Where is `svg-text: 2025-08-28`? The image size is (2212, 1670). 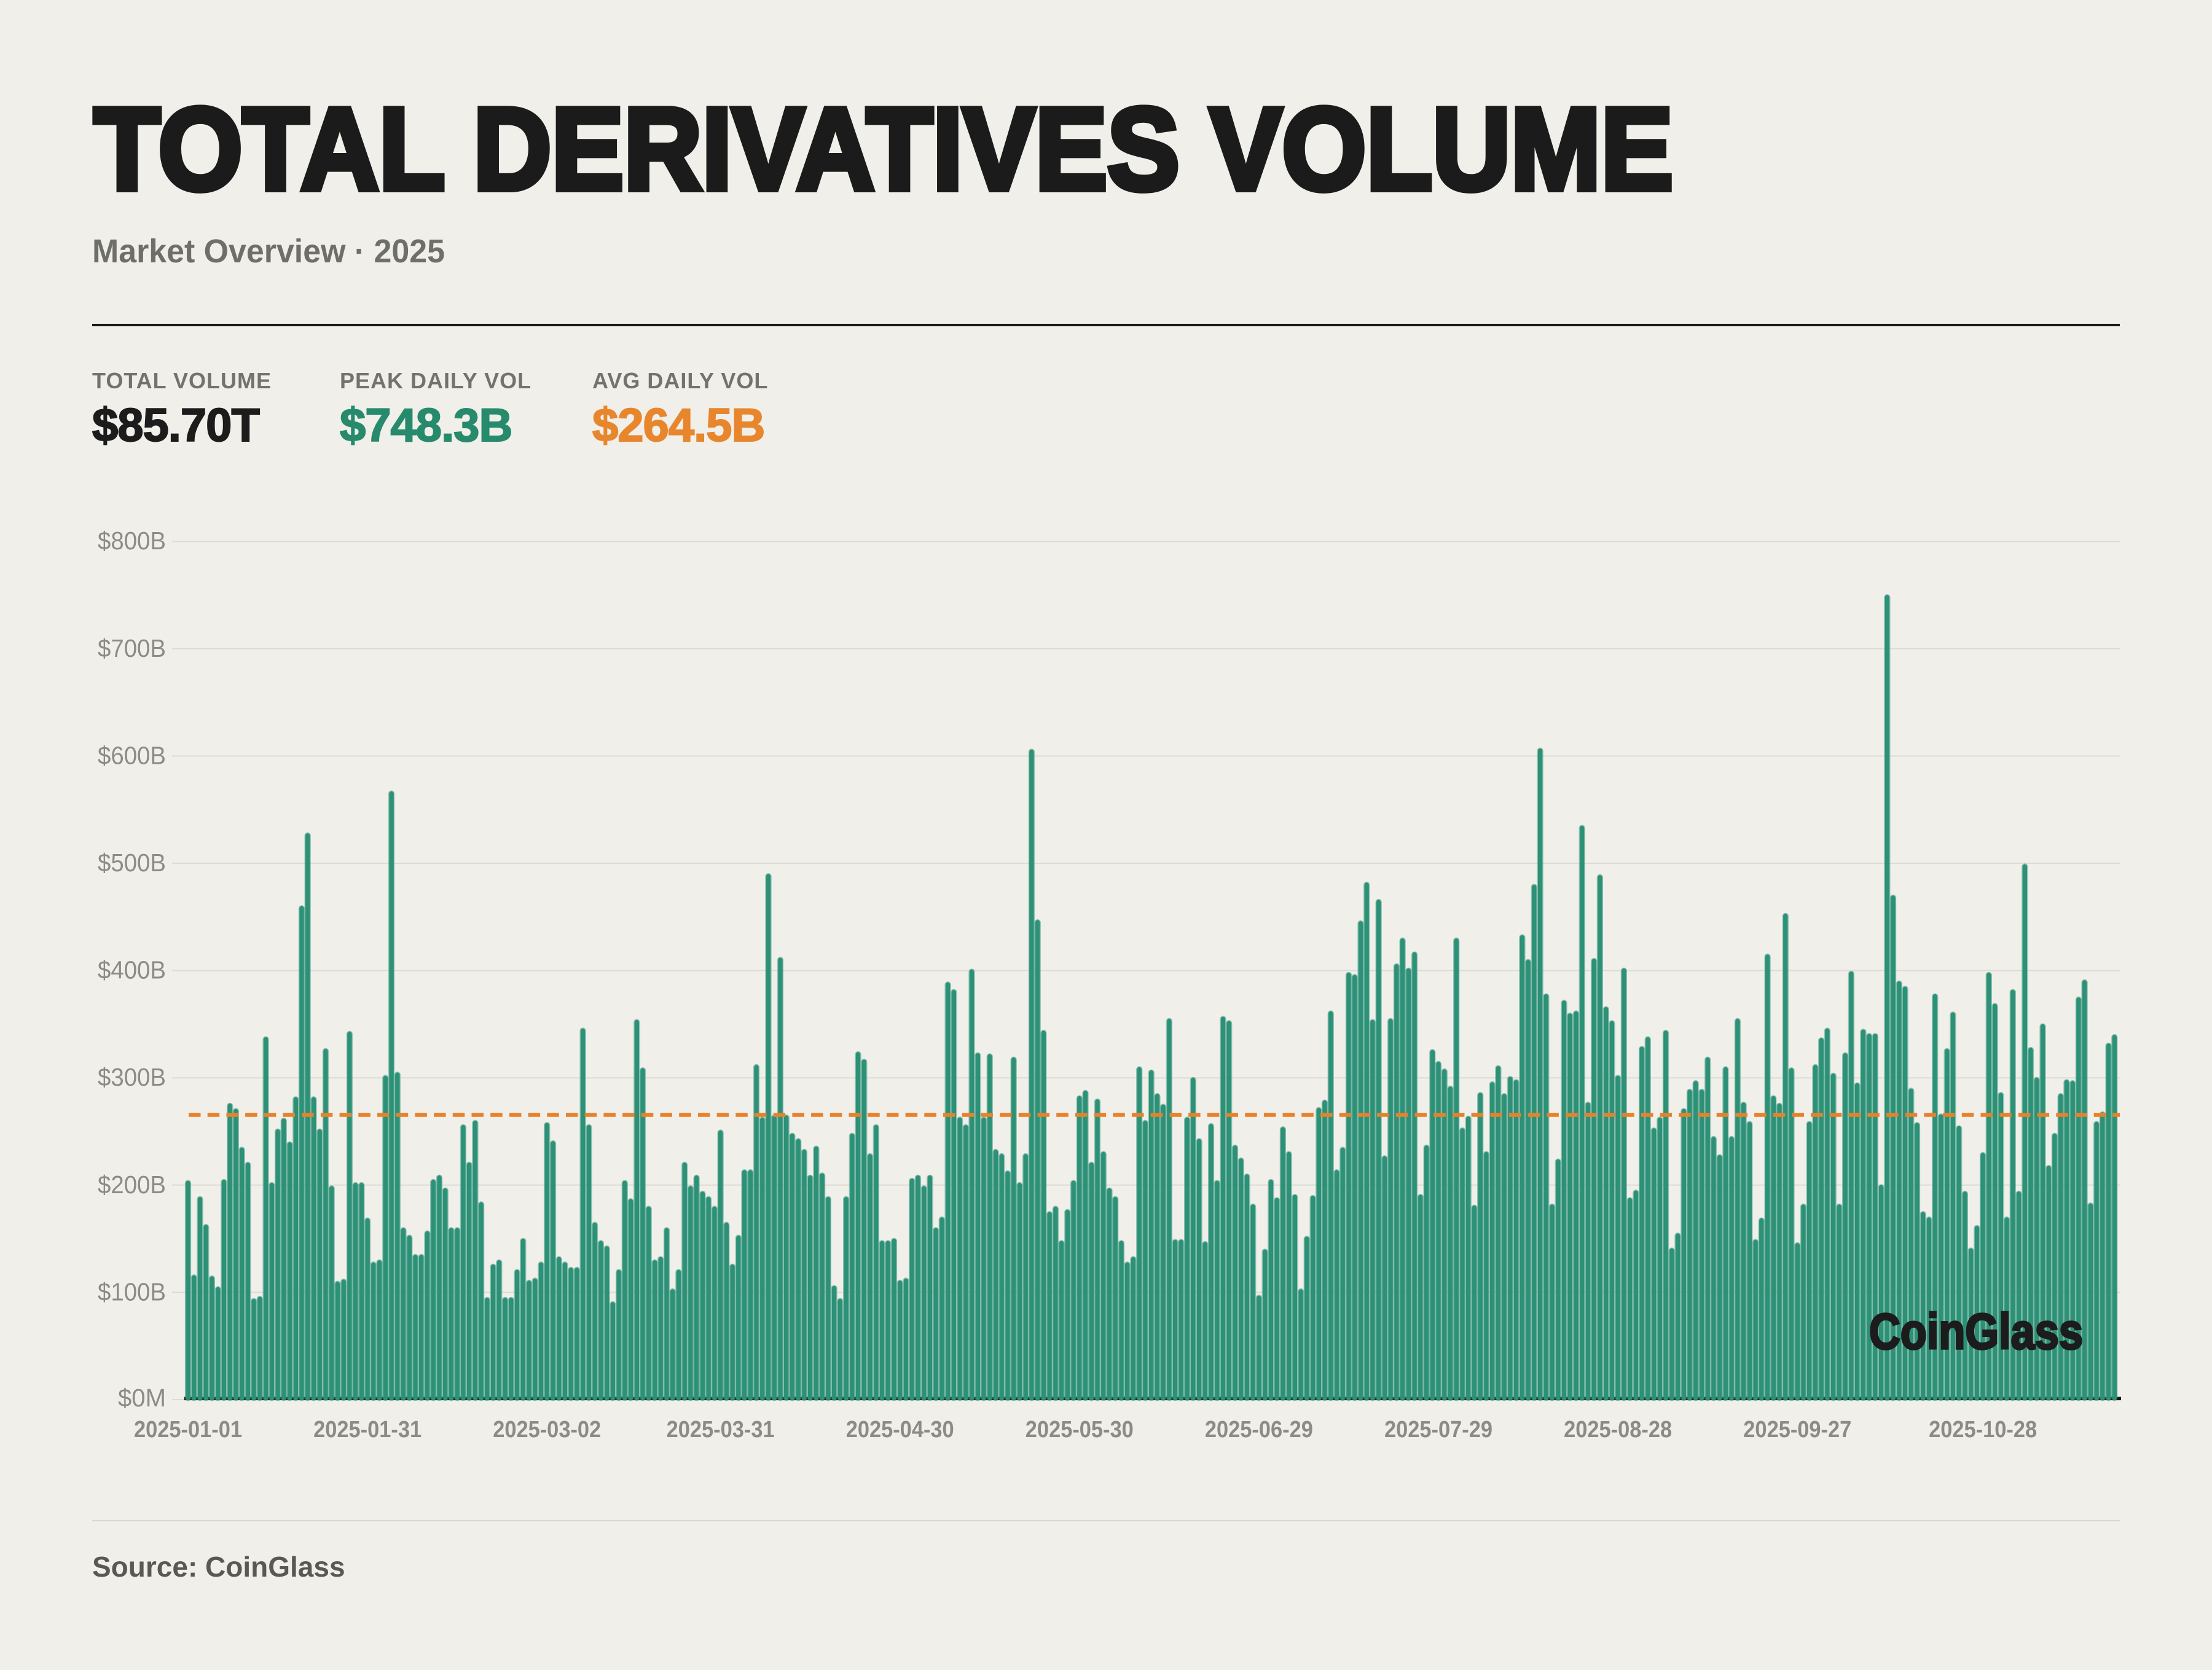
svg-text: 2025-08-28 is located at coordinates (1618, 1430).